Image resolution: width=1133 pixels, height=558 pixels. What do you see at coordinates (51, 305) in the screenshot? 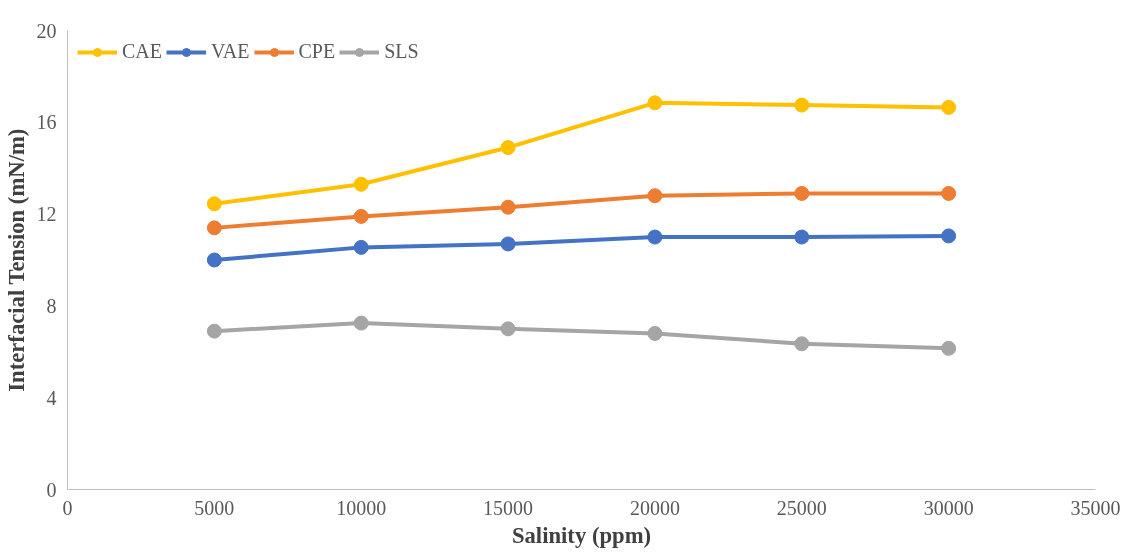
I see `y-tick-label: 8` at bounding box center [51, 305].